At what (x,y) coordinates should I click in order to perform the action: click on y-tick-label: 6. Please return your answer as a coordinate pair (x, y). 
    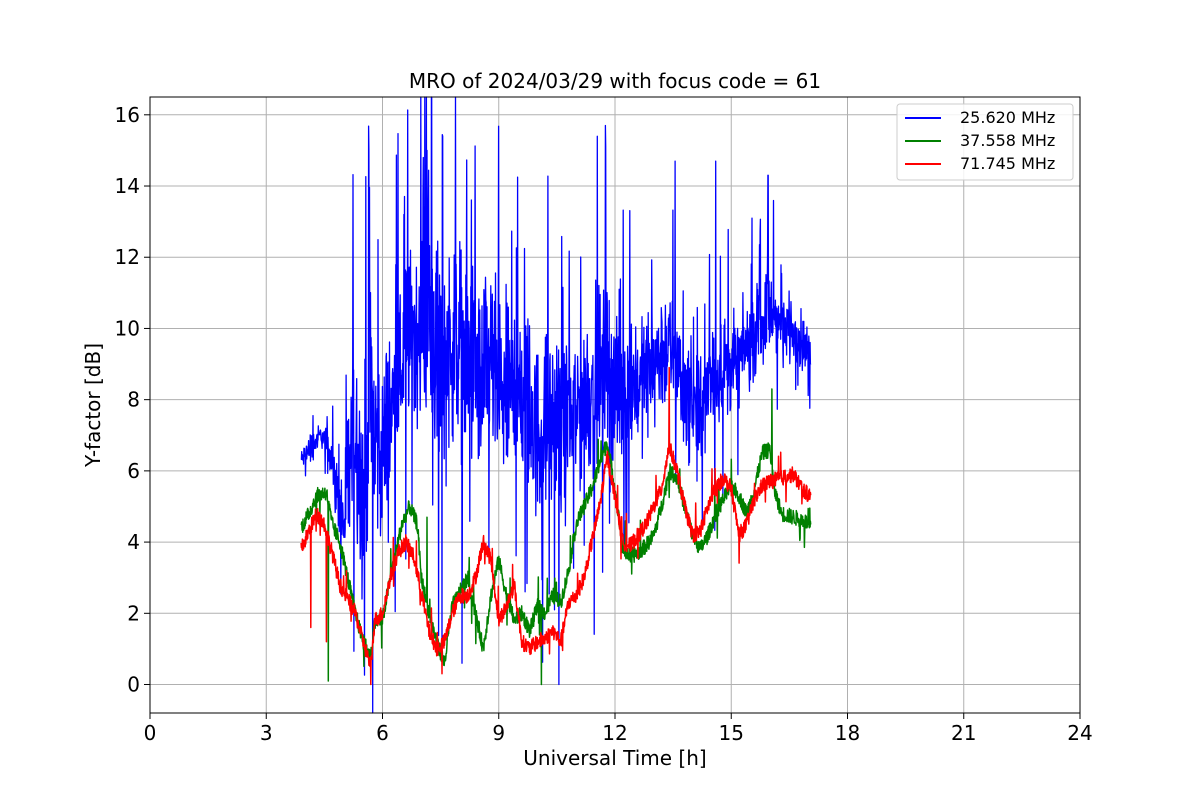
    Looking at the image, I should click on (133, 471).